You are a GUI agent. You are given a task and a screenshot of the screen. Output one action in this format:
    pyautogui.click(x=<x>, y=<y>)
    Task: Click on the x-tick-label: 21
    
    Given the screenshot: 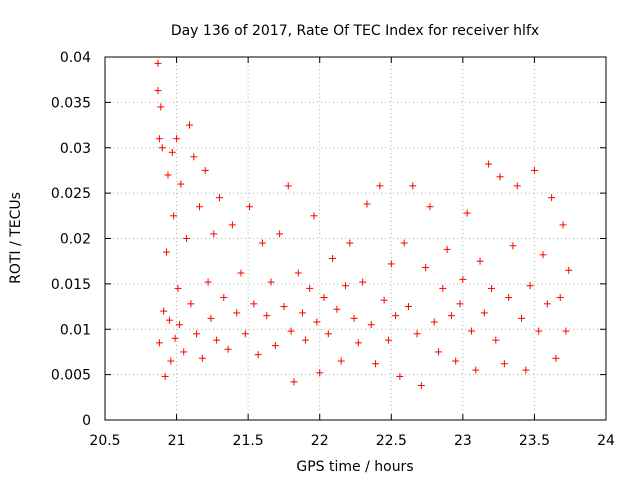 What is the action you would take?
    pyautogui.click(x=177, y=441)
    